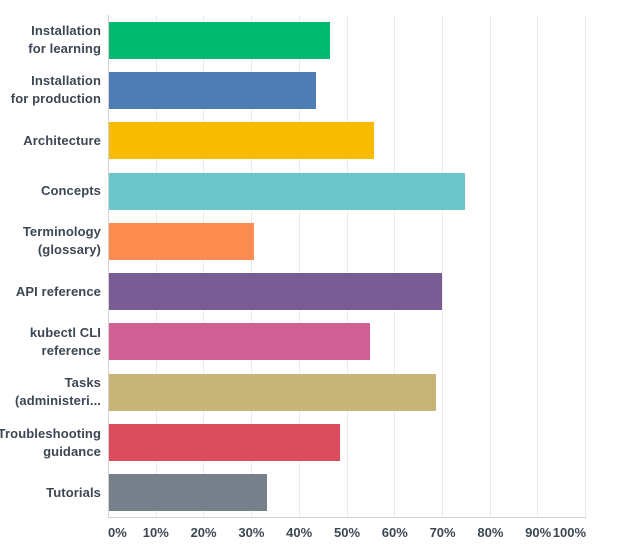 Image resolution: width=627 pixels, height=555 pixels. Describe the element at coordinates (538, 532) in the screenshot. I see `x-tick-label-90pct: 90%` at that location.